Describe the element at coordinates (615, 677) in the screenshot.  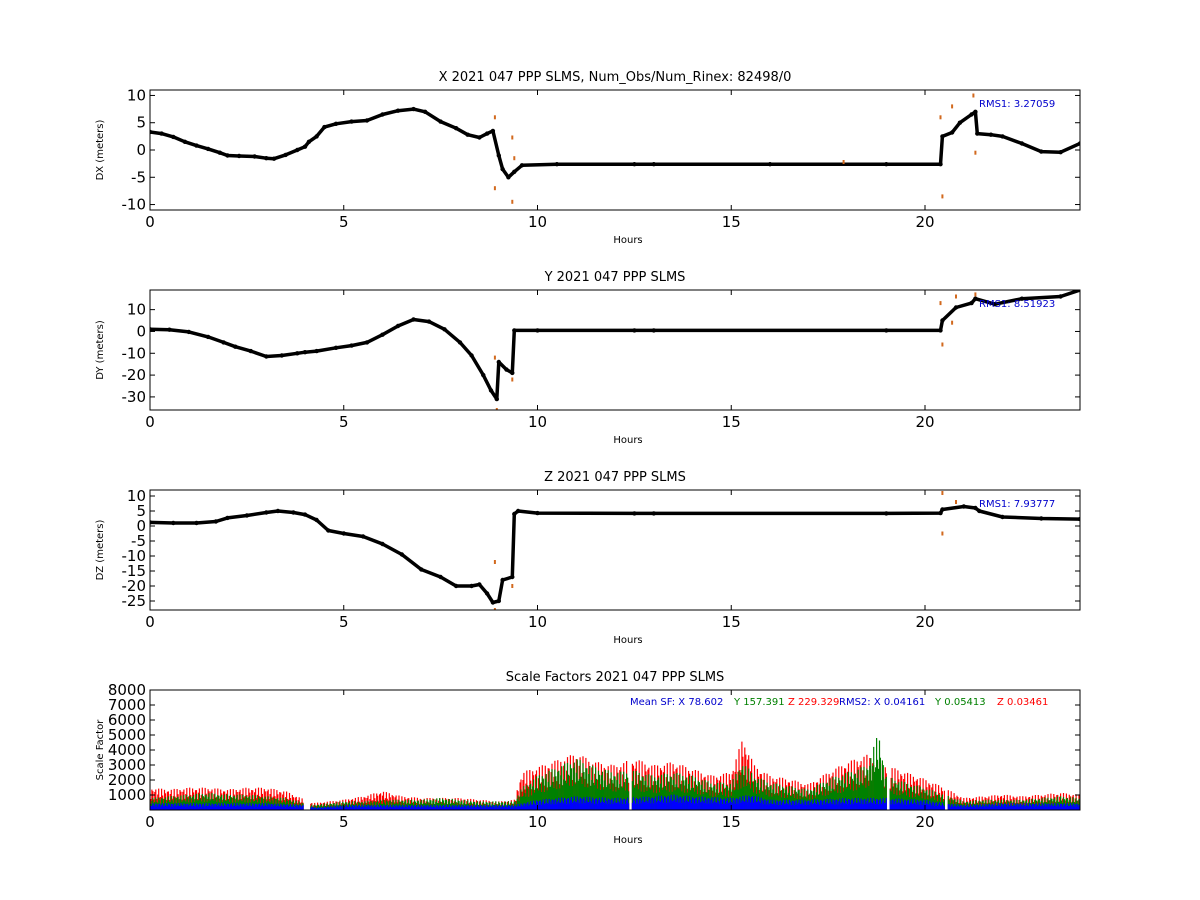
I see `chart-title: Scale Factors 2021 047 PPP SLMS` at that location.